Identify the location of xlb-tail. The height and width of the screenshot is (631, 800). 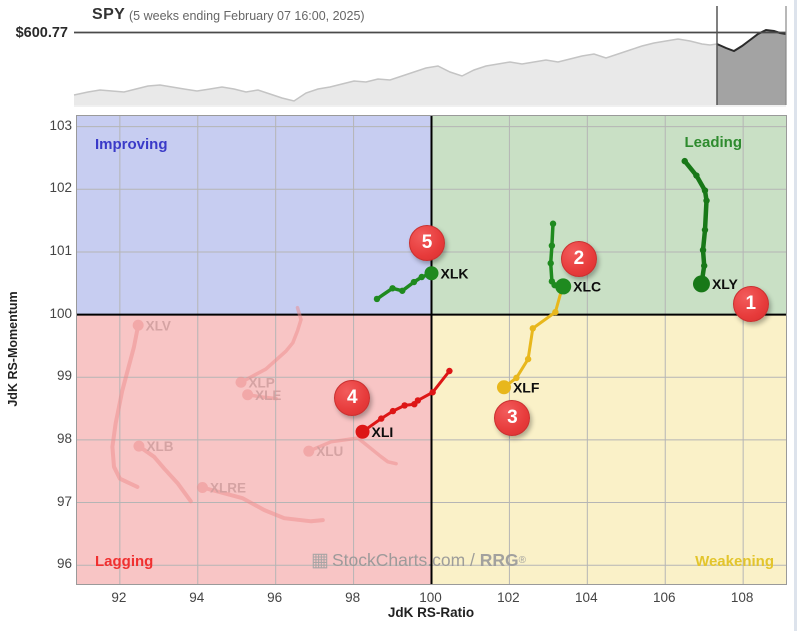
(164, 474).